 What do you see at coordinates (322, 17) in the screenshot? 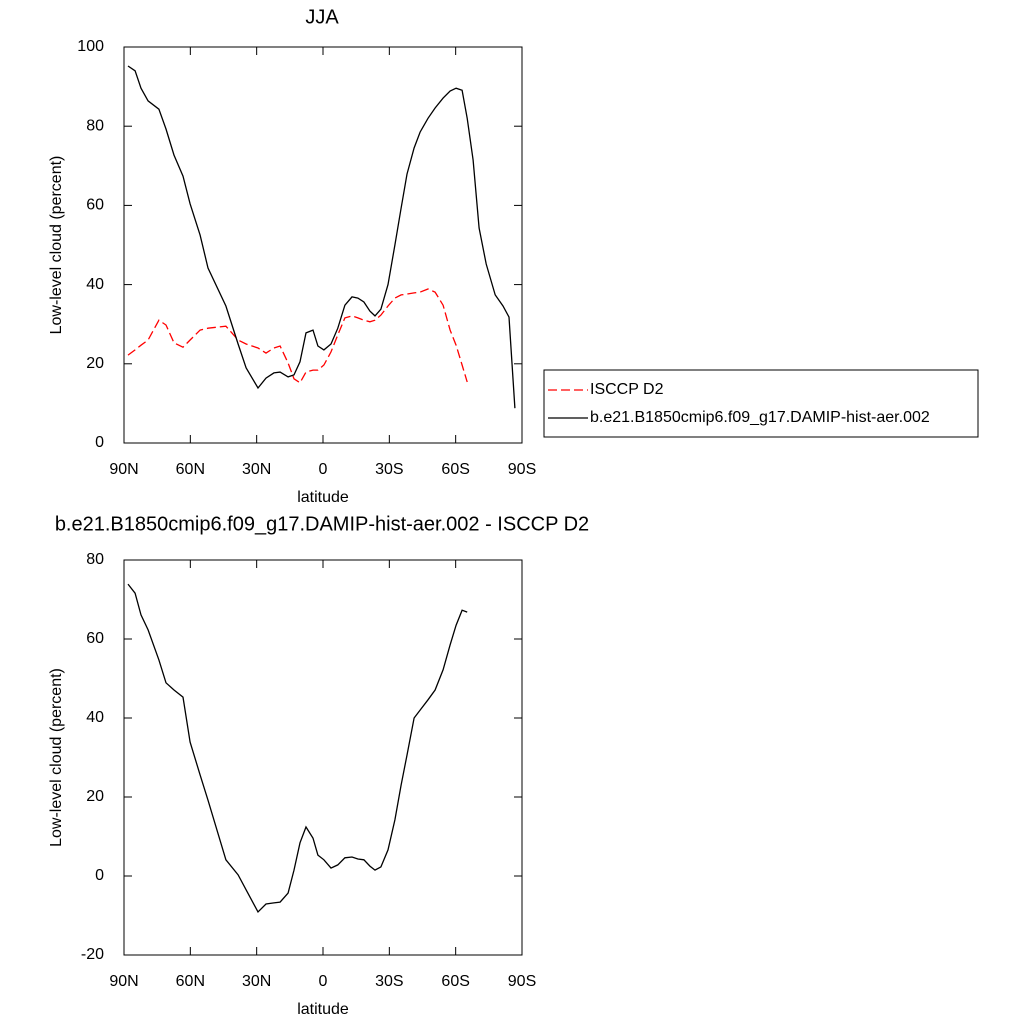
I see `chart-title: JJA` at bounding box center [322, 17].